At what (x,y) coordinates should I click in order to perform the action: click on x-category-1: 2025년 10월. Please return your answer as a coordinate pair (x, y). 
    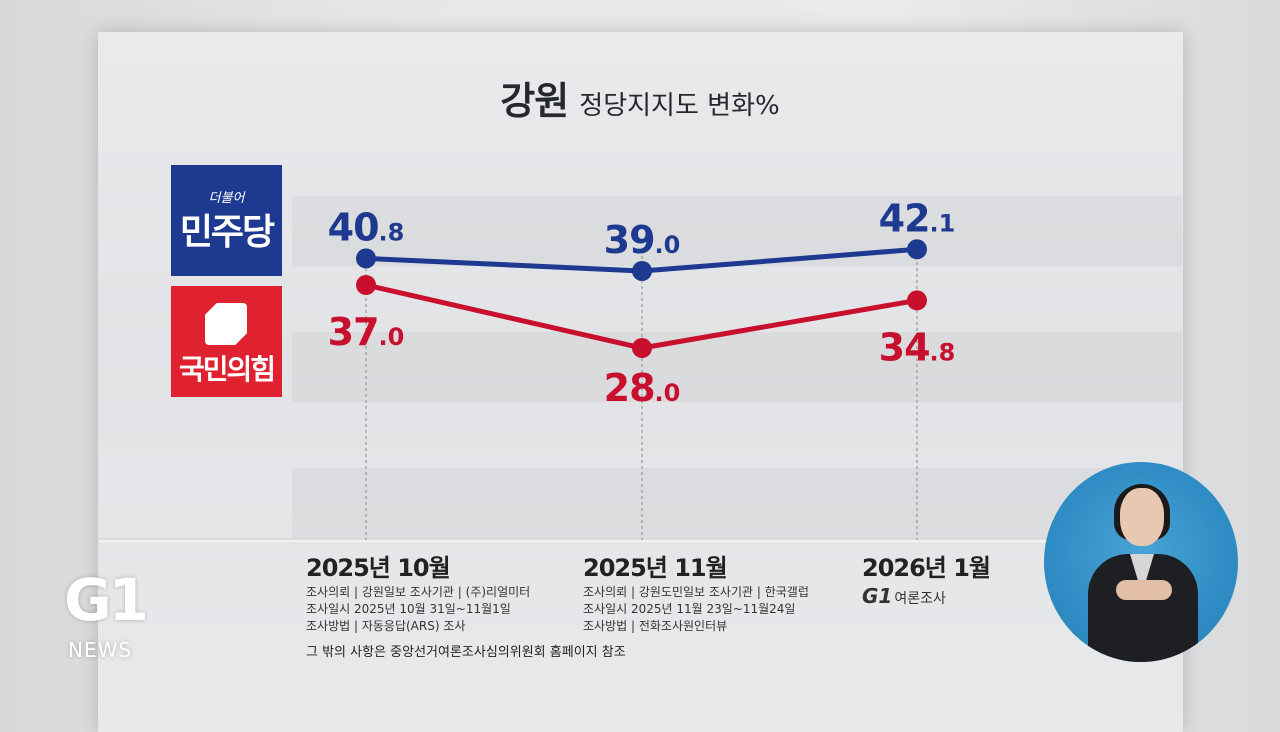
    Looking at the image, I should click on (378, 568).